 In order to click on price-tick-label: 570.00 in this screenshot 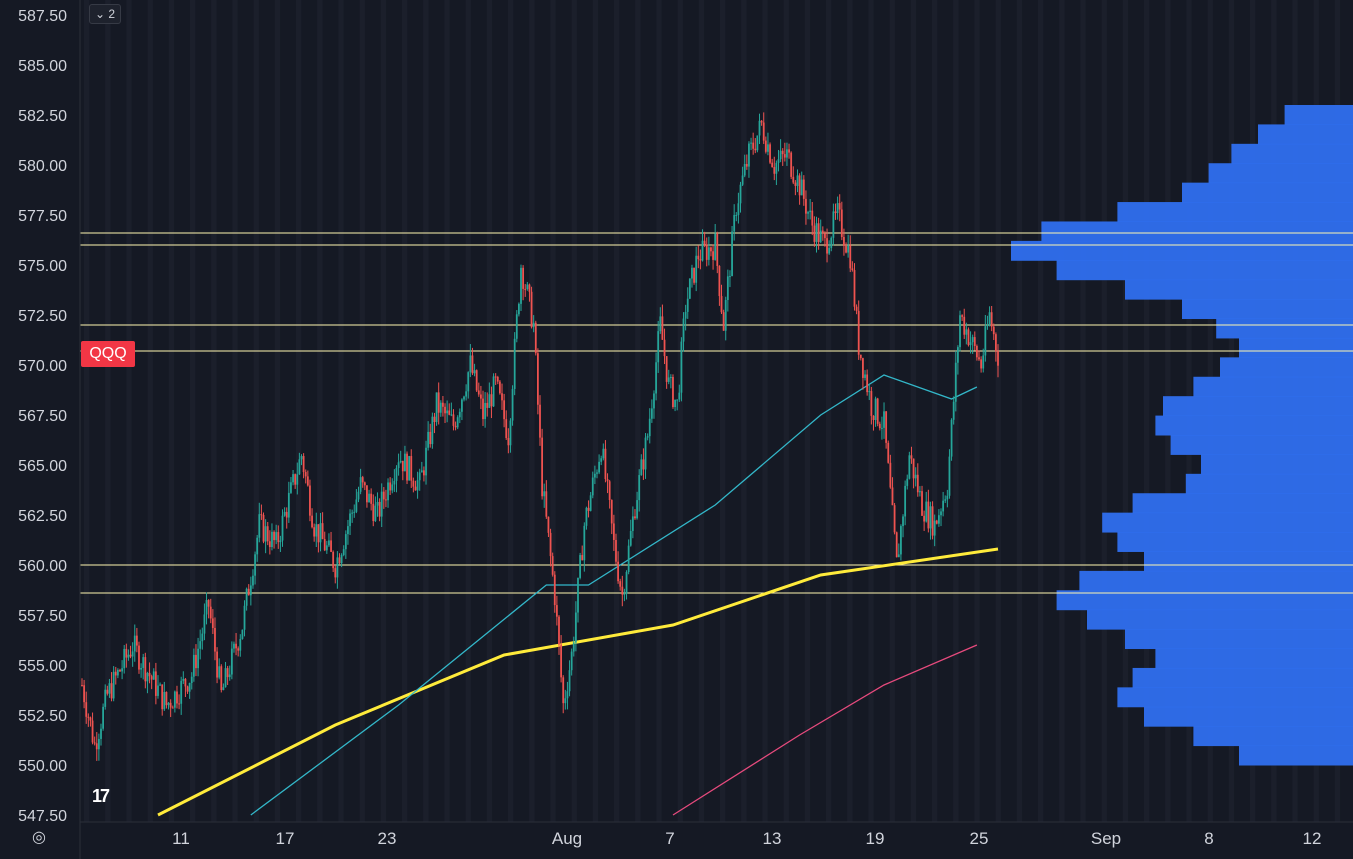, I will do `click(42, 366)`.